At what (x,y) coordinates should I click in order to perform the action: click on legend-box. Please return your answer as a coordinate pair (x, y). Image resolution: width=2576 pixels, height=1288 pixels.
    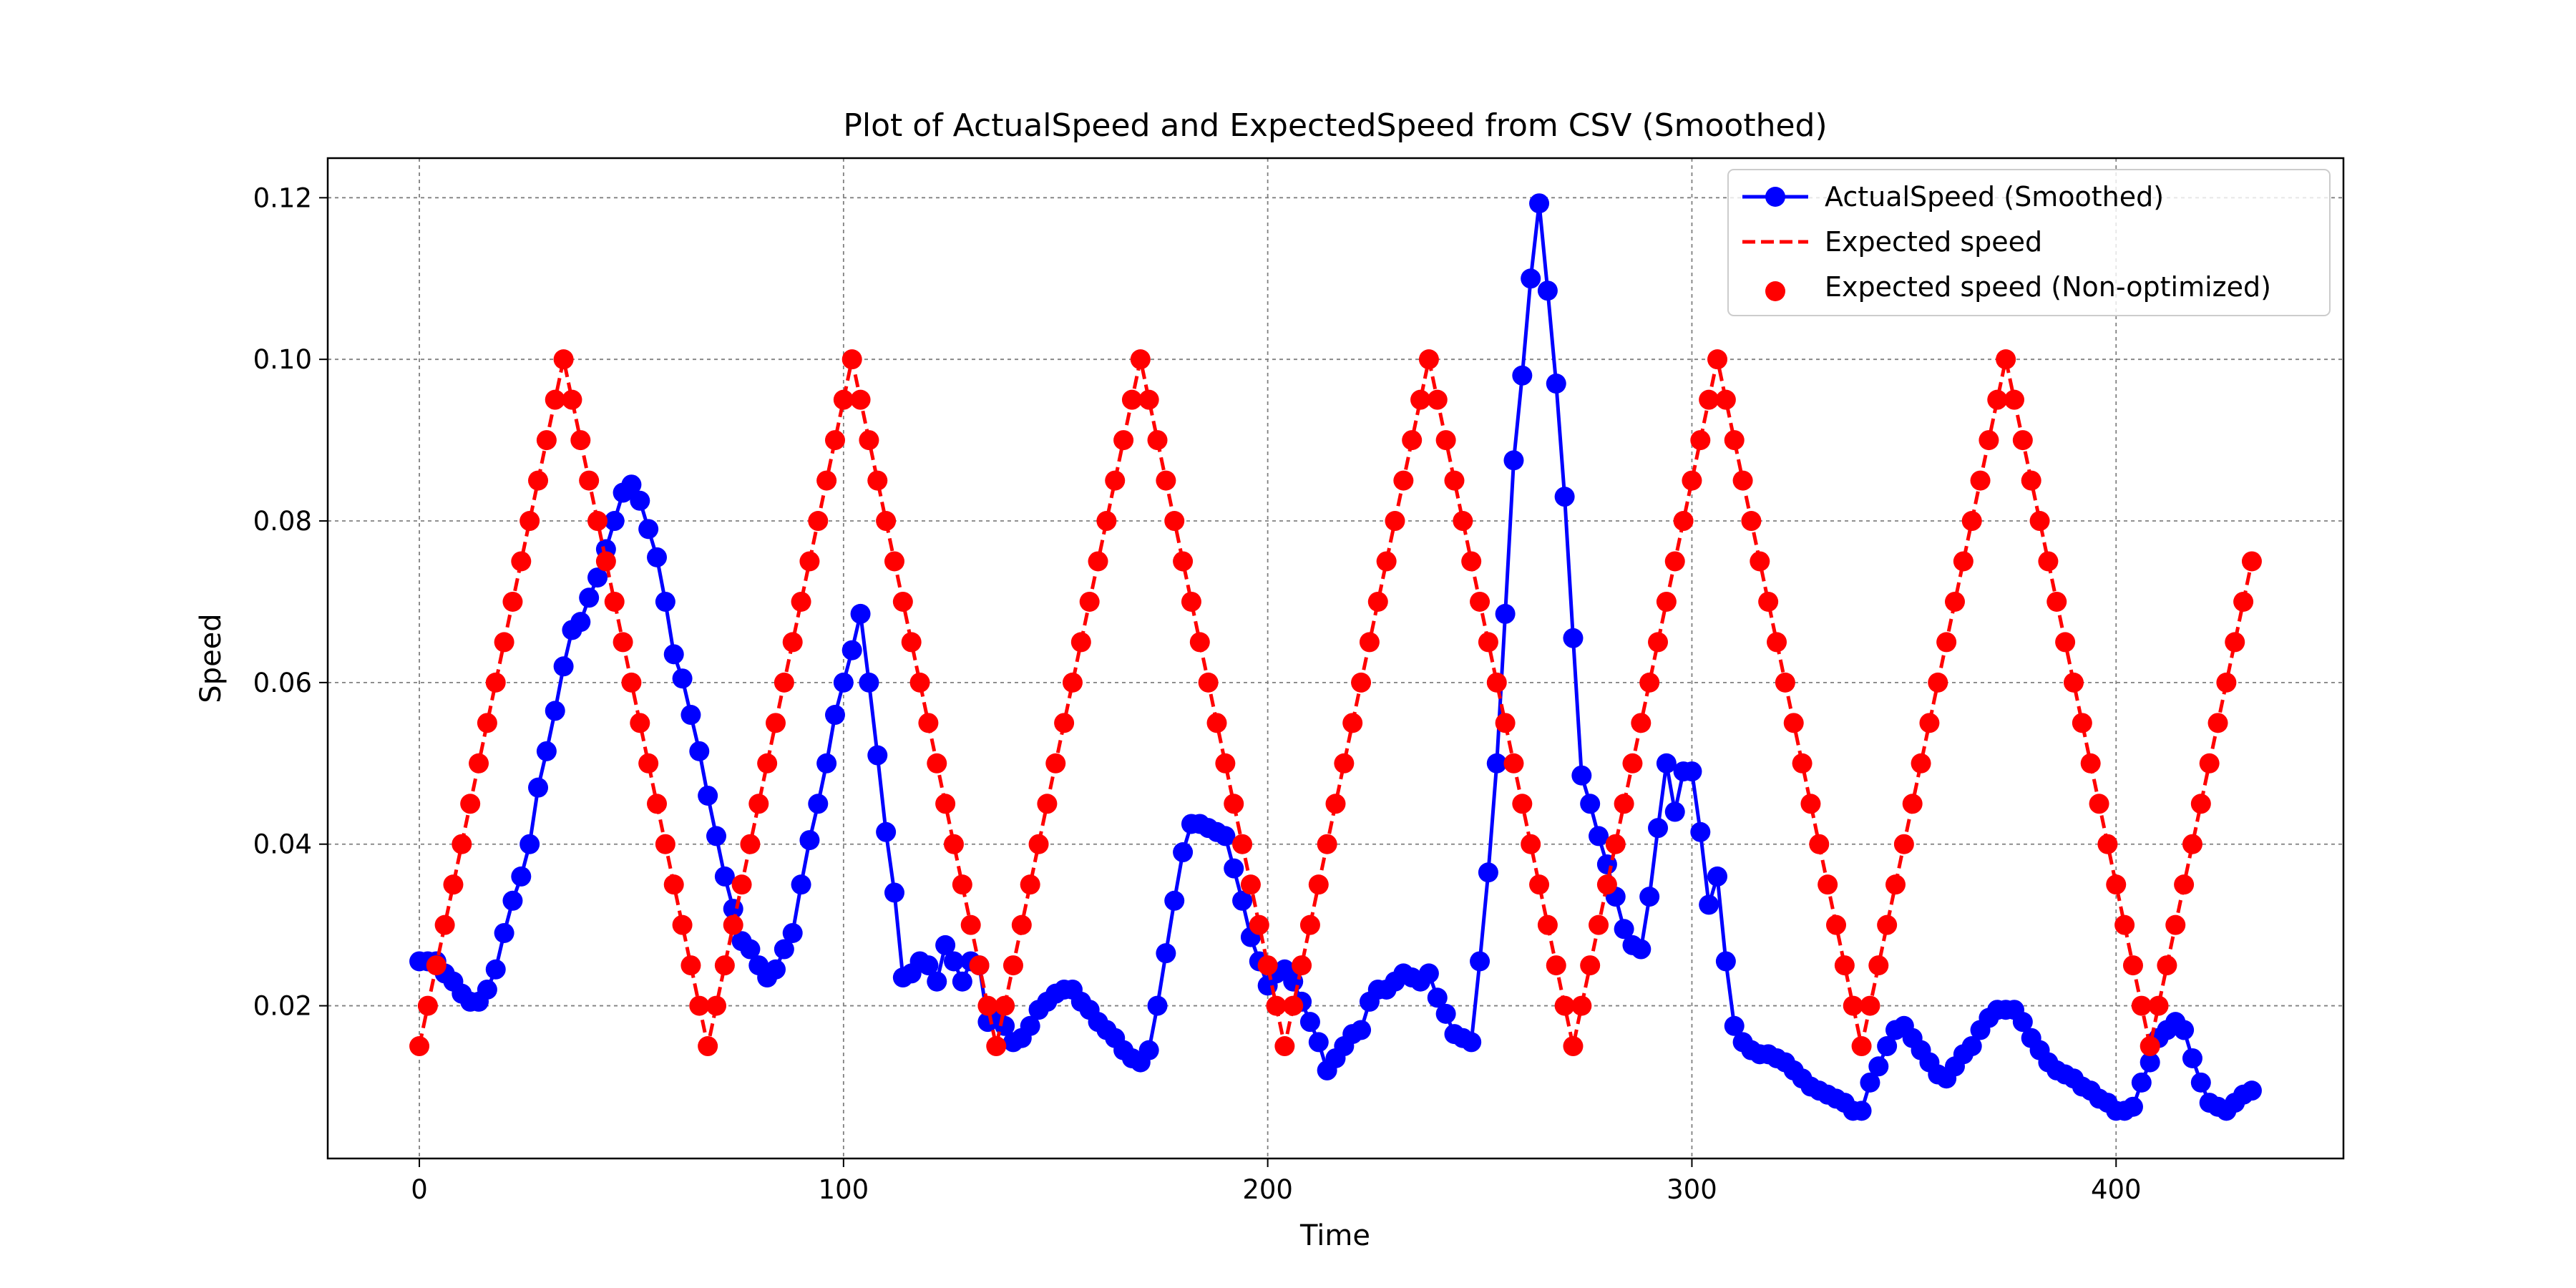
    Looking at the image, I should click on (2029, 242).